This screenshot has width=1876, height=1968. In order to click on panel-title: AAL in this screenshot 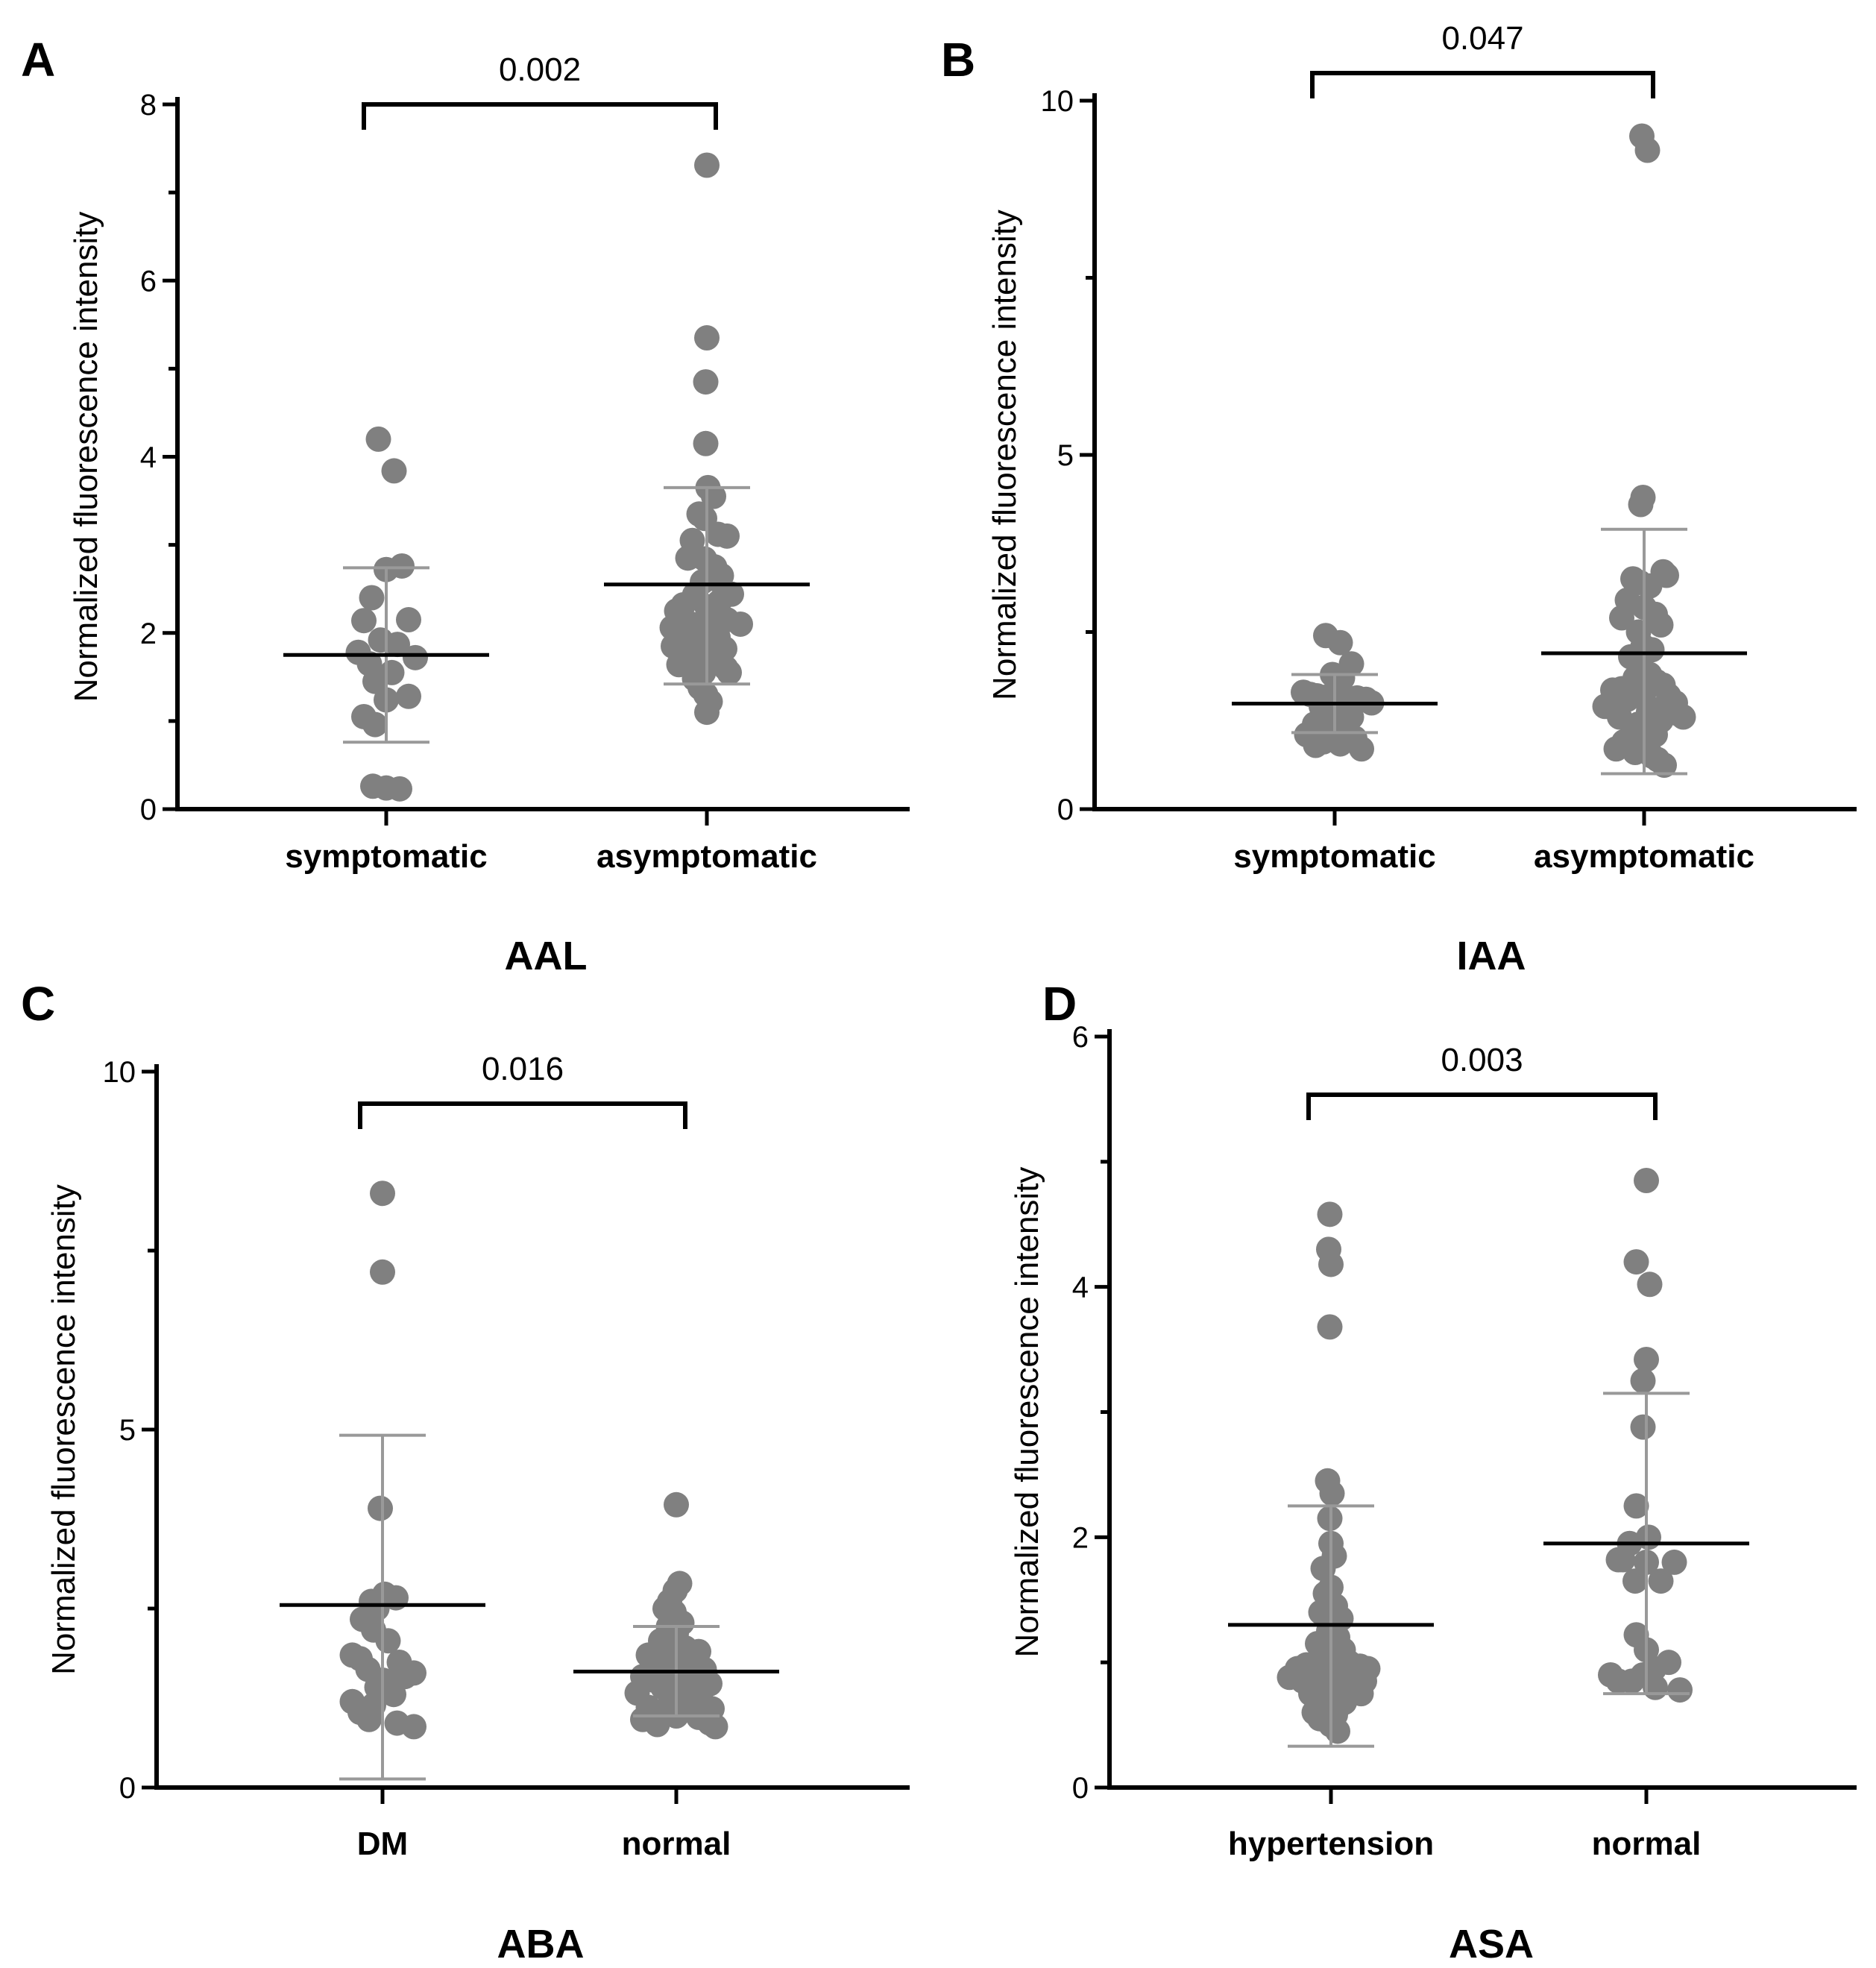, I will do `click(546, 956)`.